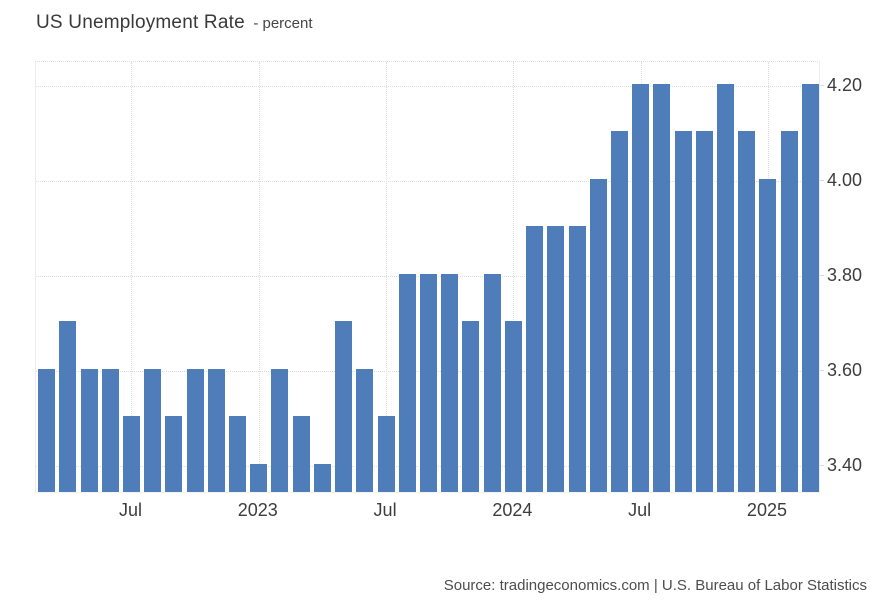  I want to click on chart-header: US Unemployment Rate - percent, so click(174, 23).